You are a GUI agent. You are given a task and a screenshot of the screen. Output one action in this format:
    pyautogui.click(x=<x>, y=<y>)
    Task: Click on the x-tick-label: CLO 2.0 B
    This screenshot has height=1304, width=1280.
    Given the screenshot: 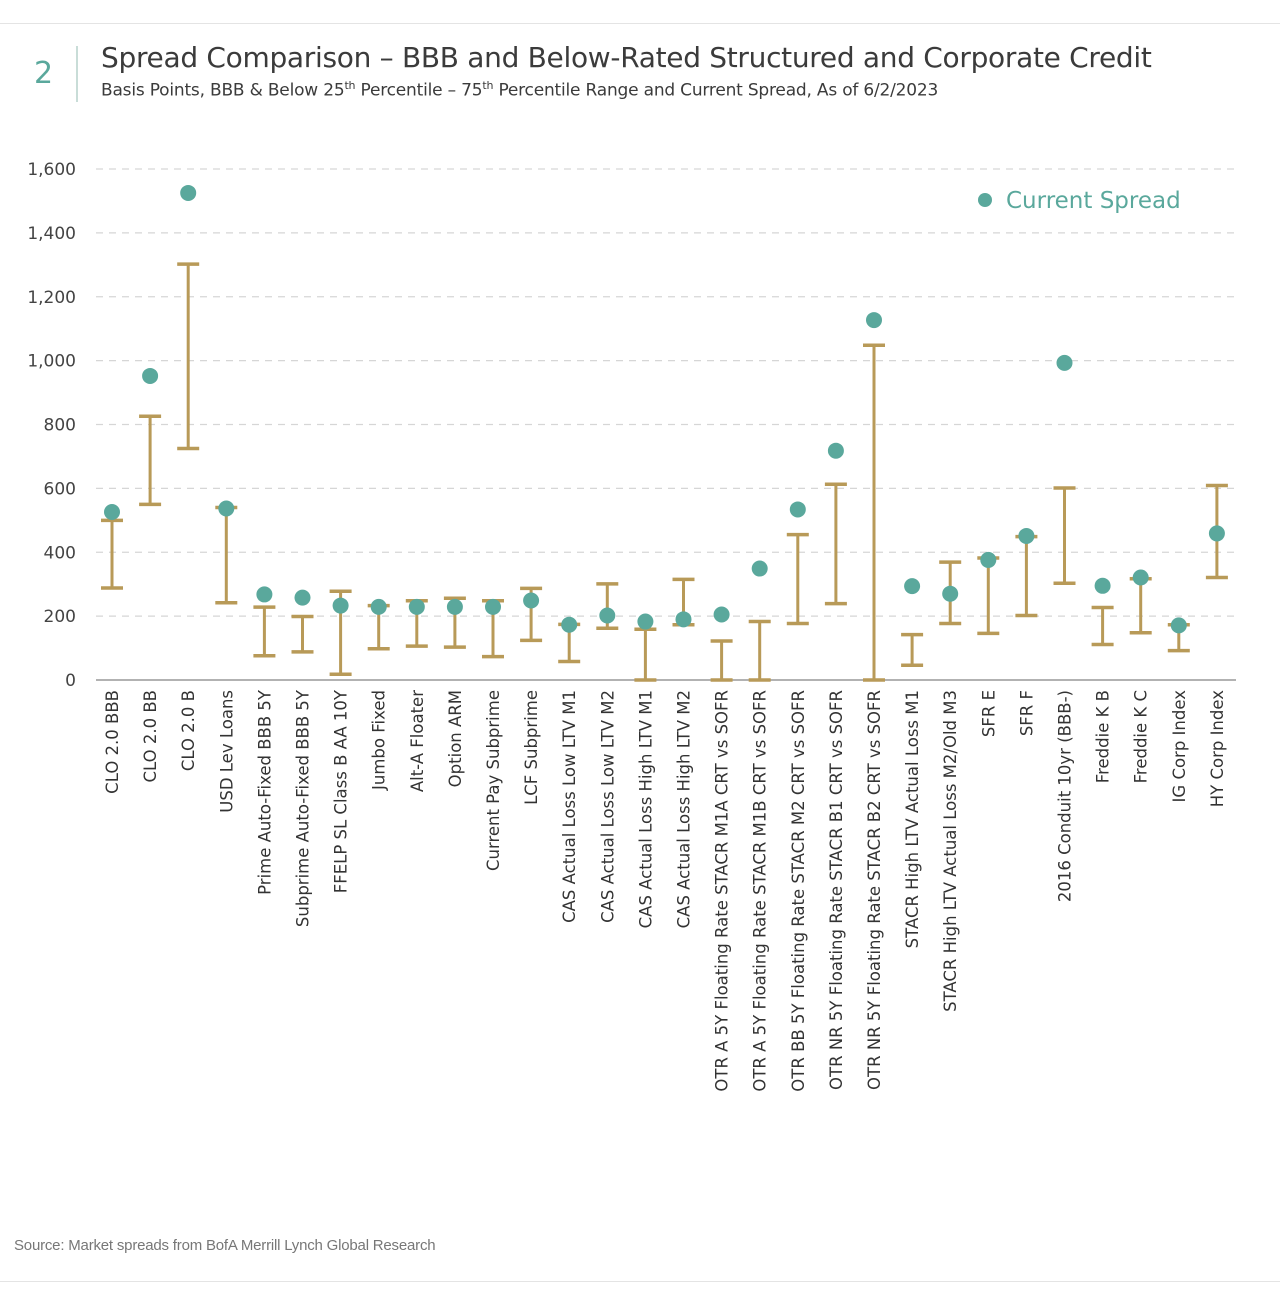 What is the action you would take?
    pyautogui.click(x=188, y=730)
    